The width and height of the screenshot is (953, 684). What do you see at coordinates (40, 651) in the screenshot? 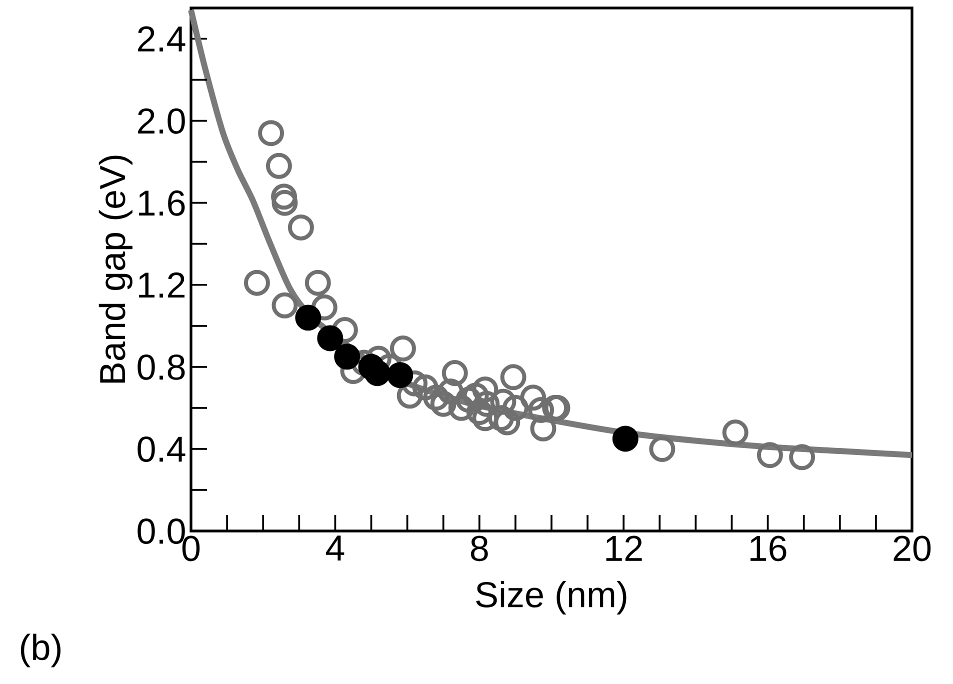
I see `text: (b)` at bounding box center [40, 651].